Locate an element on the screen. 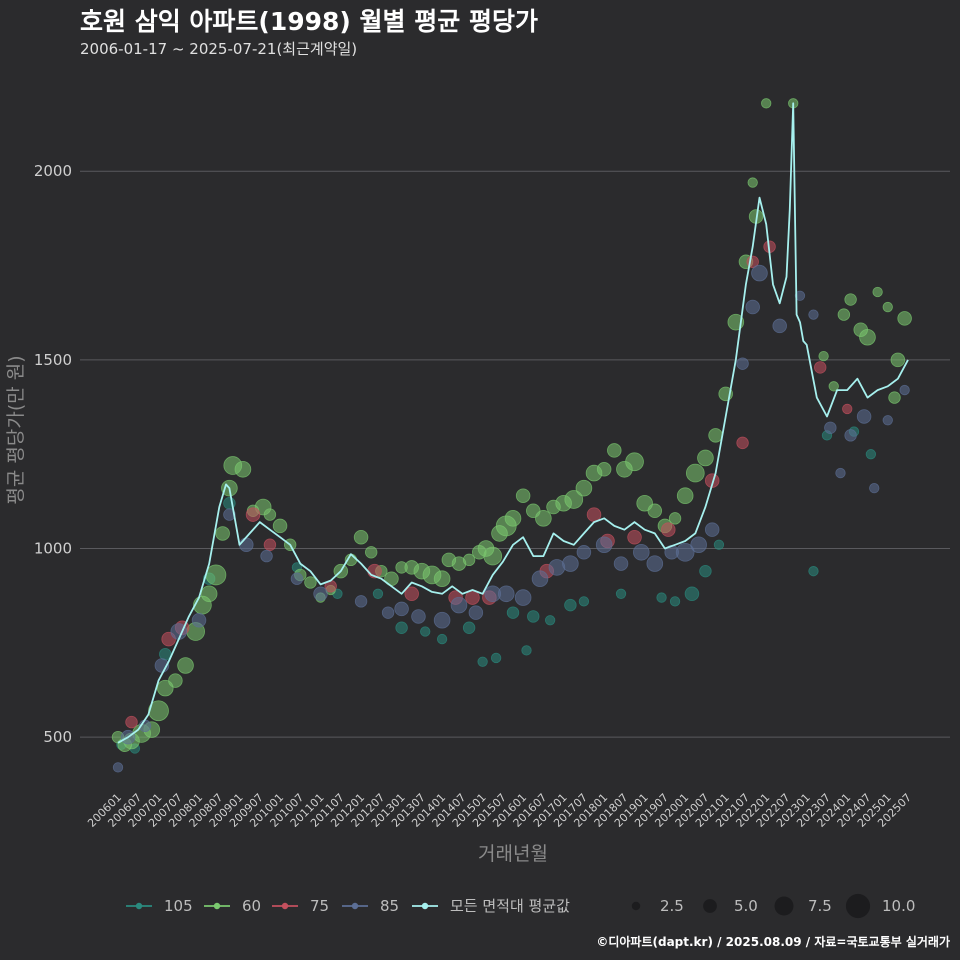  chart-subtitle: 2006-01-17 ~ 2025-07-21(최근계약일) is located at coordinates (218, 49).